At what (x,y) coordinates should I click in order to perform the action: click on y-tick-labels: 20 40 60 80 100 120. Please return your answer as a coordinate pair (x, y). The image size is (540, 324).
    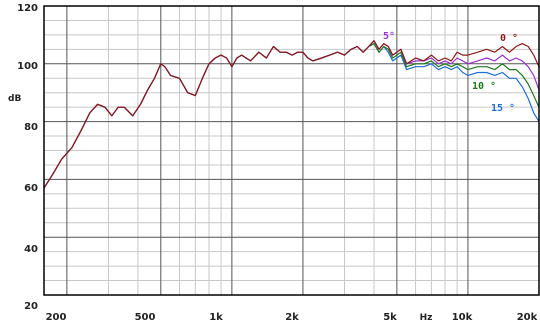
    Looking at the image, I should click on (27, 157).